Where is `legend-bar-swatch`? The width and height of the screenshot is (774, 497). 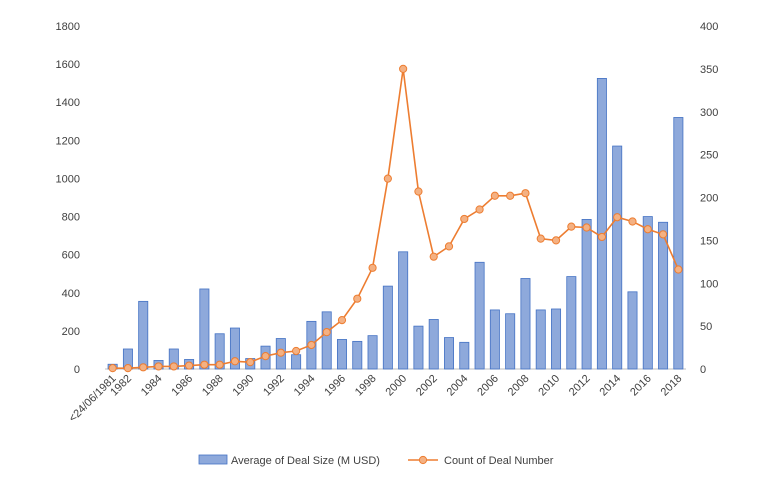 legend-bar-swatch is located at coordinates (213, 459).